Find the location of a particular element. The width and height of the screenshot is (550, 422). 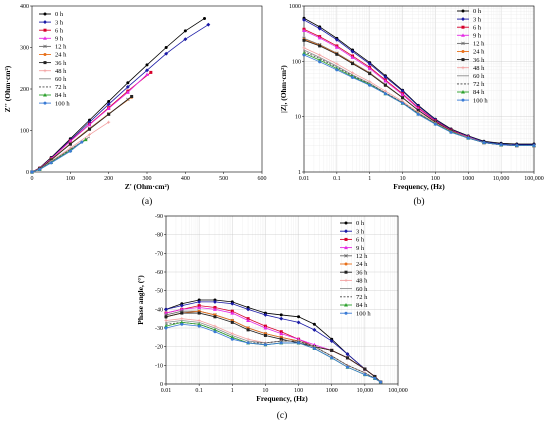

panel-label: (a) is located at coordinates (147, 201).